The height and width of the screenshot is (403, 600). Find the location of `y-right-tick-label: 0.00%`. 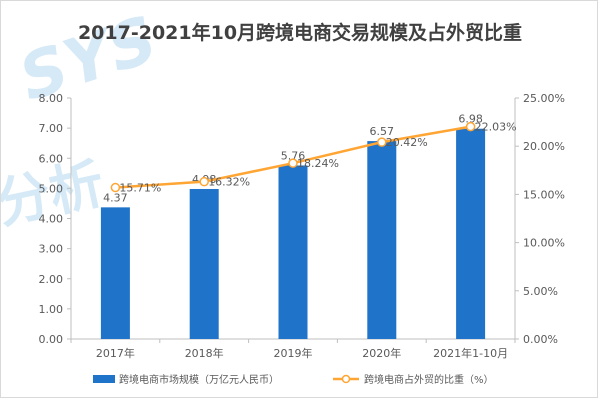

y-right-tick-label: 0.00% is located at coordinates (540, 339).